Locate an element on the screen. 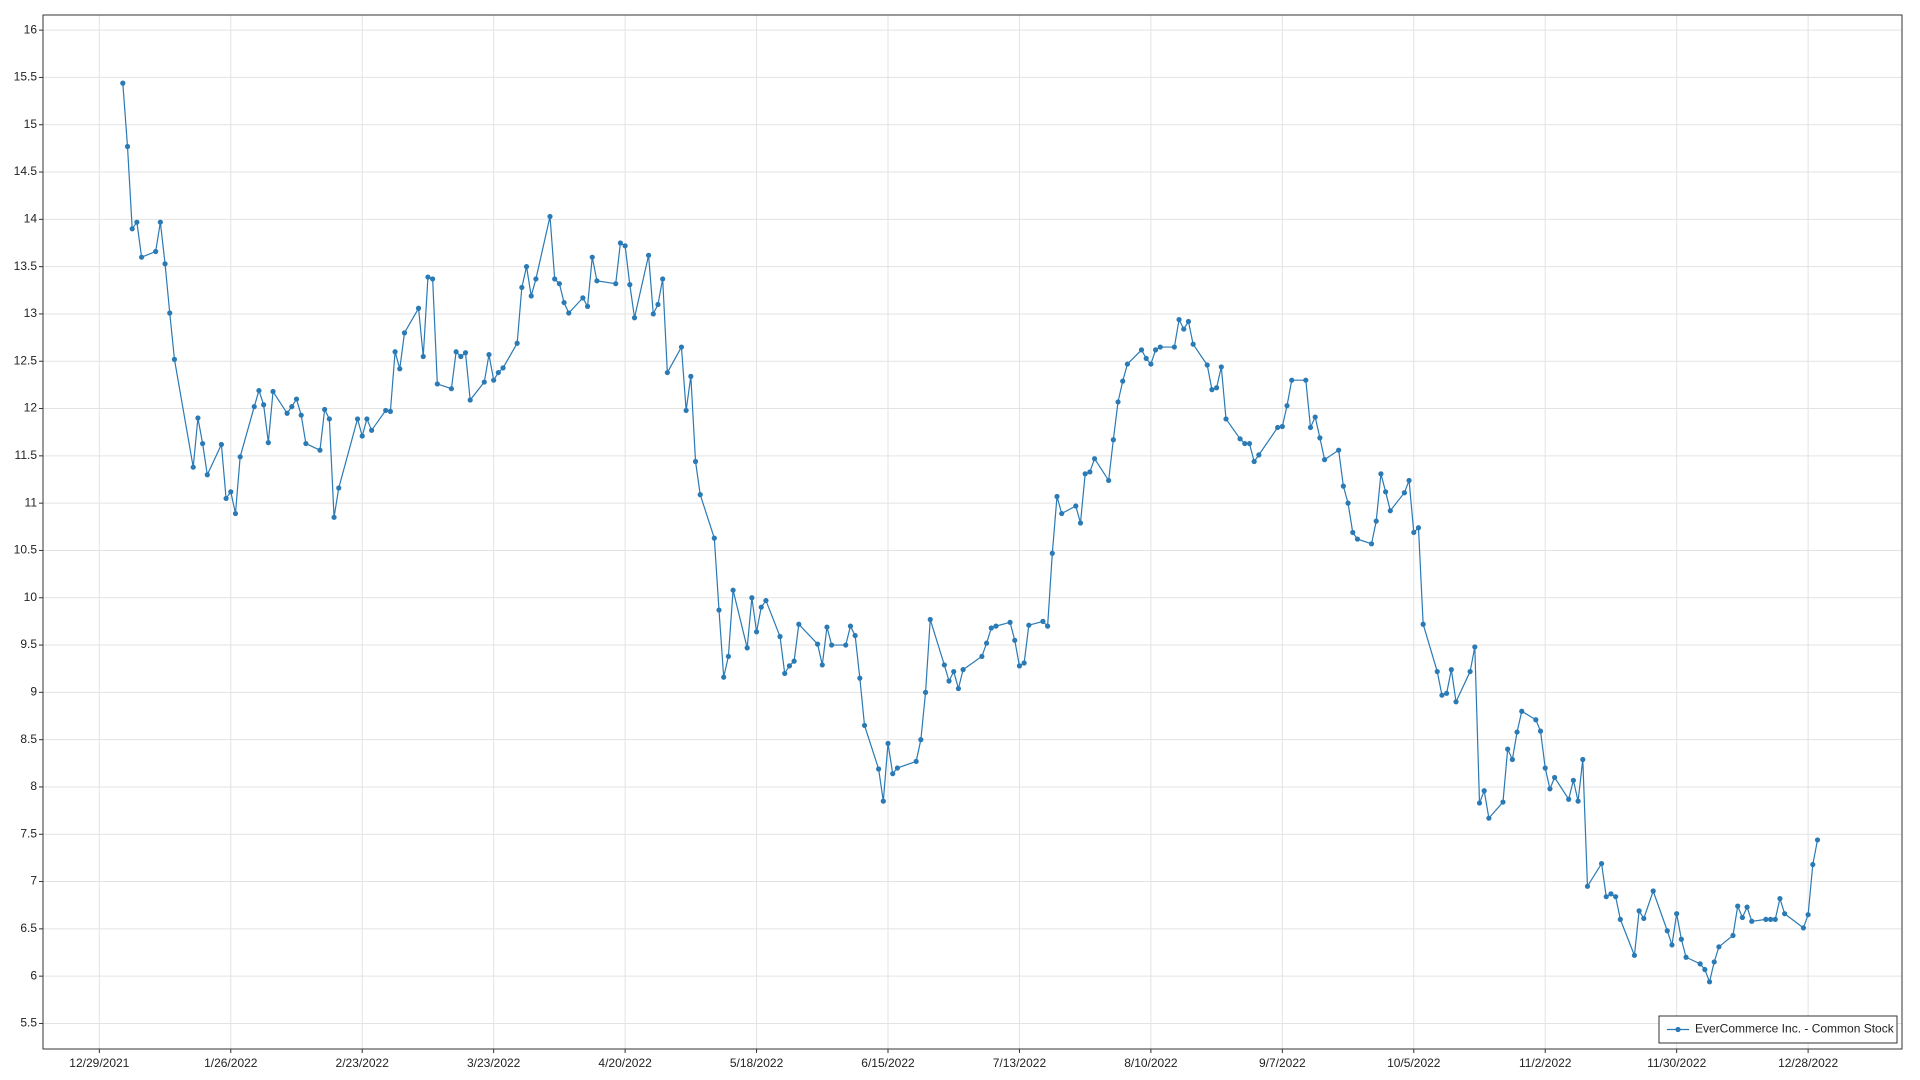 This screenshot has height=1080, width=1920. y-tick-label: 8 is located at coordinates (33, 786).